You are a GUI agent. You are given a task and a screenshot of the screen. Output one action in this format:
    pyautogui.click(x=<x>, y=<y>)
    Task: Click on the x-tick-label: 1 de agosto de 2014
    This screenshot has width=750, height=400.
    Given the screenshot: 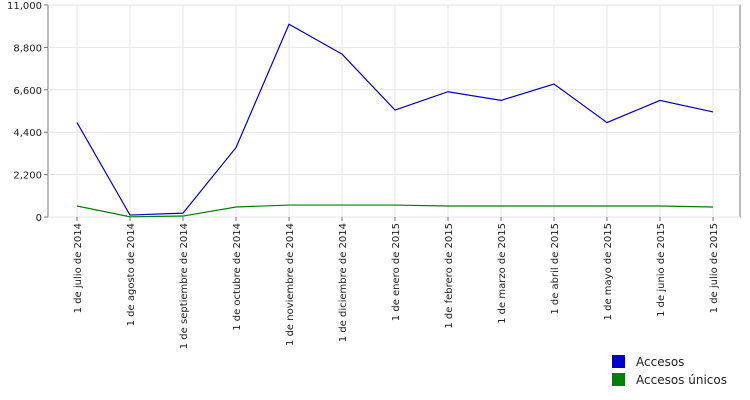 What is the action you would take?
    pyautogui.click(x=131, y=274)
    